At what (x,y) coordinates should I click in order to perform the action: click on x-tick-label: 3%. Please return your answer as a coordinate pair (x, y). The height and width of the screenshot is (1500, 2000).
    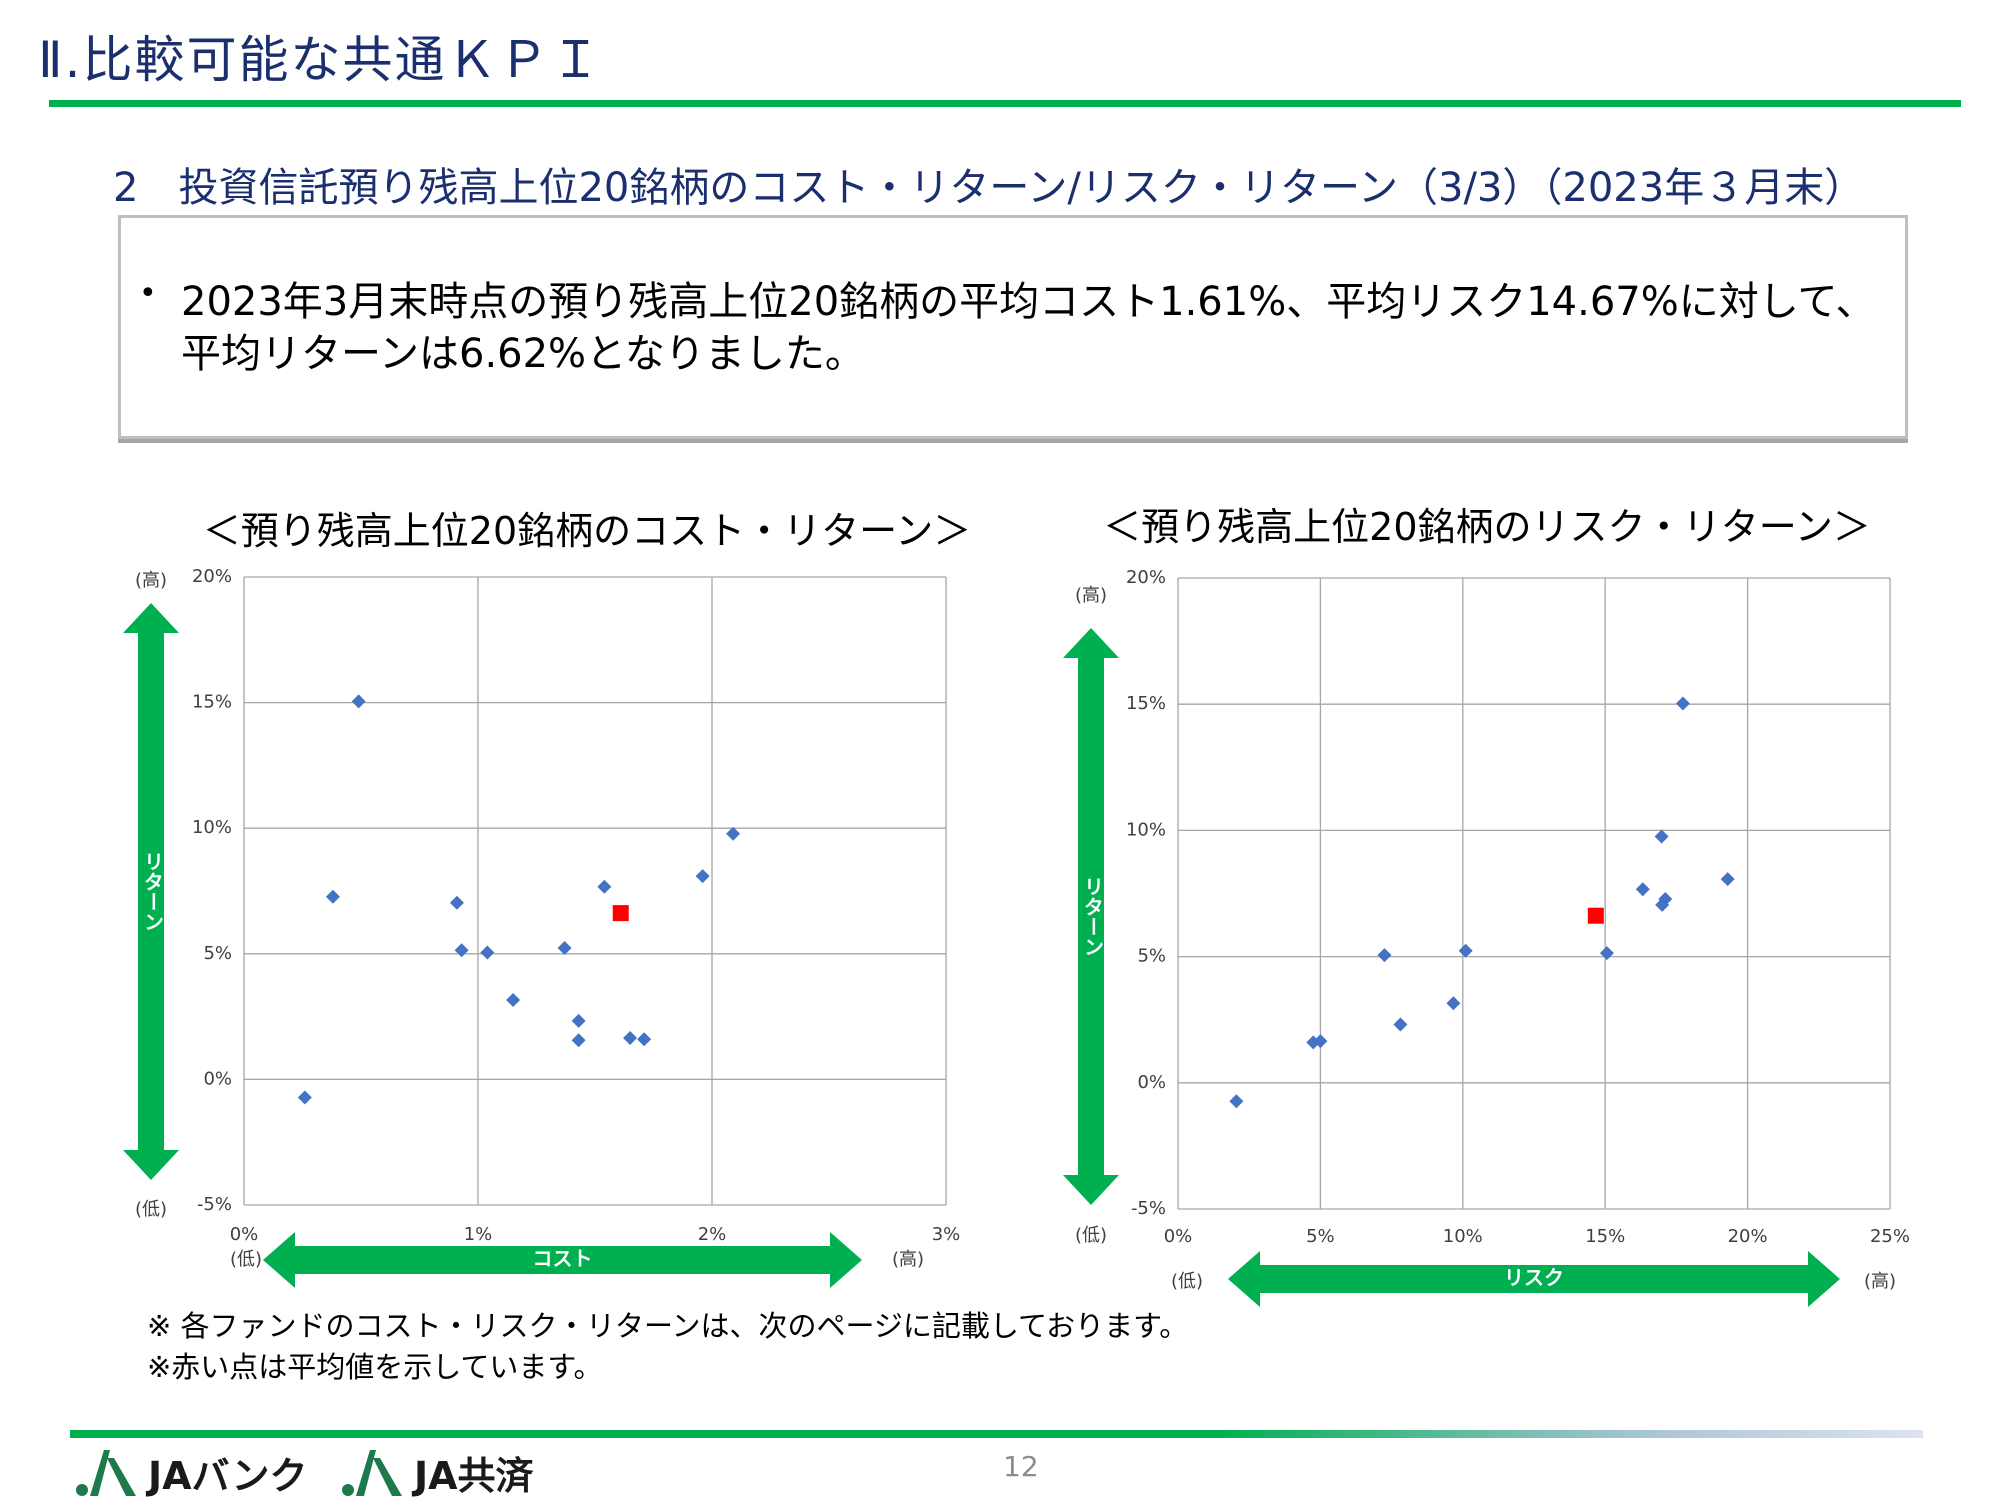
    Looking at the image, I should click on (946, 1234).